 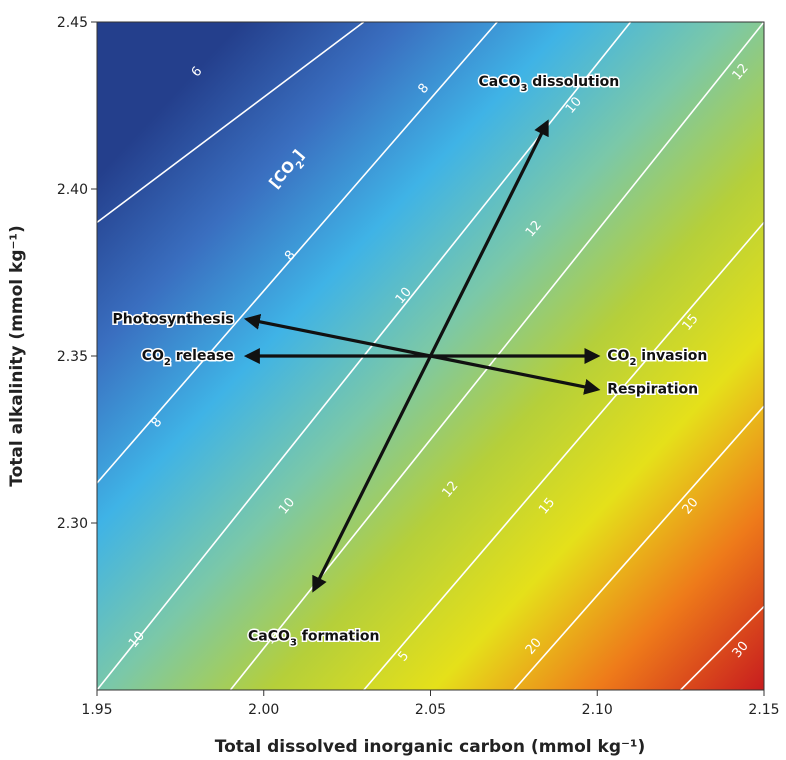 What do you see at coordinates (430, 710) in the screenshot?
I see `x-tick-label: 2.05` at bounding box center [430, 710].